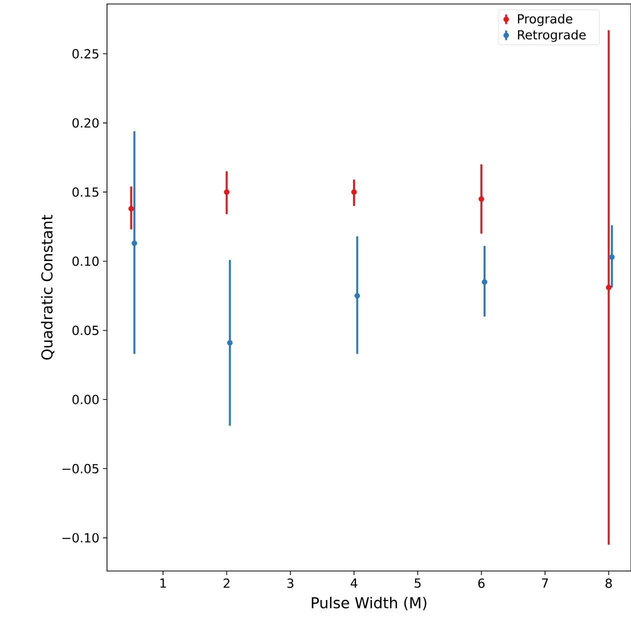 The width and height of the screenshot is (631, 637). Describe the element at coordinates (85, 331) in the screenshot. I see `y-tick-label: 0.05` at that location.